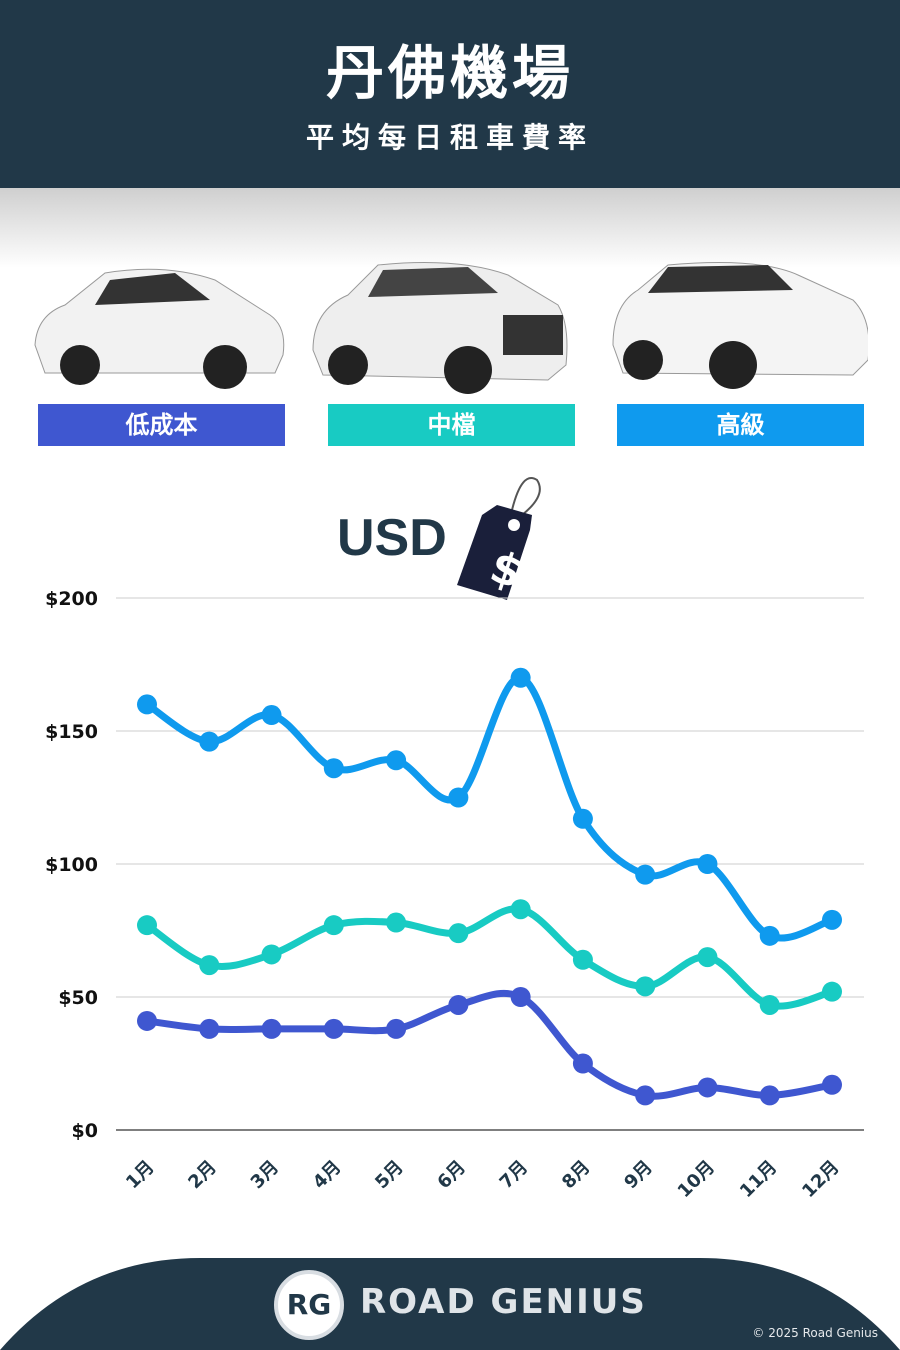 This screenshot has width=900, height=1350. I want to click on y-tick-label: $100, so click(71, 865).